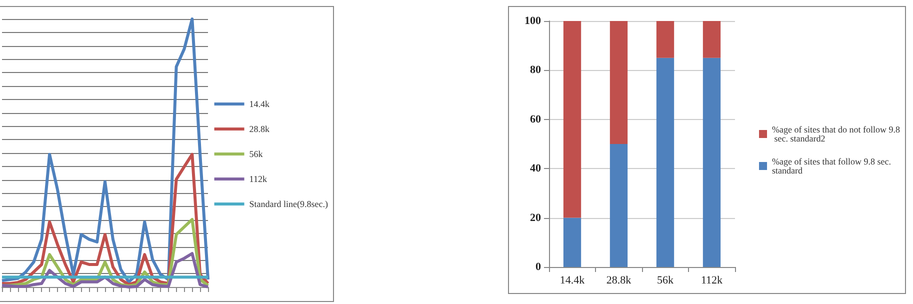  What do you see at coordinates (836, 134) in the screenshot?
I see `legend-label: %age of sites that do not follow 9.8 sec. standard2` at bounding box center [836, 134].